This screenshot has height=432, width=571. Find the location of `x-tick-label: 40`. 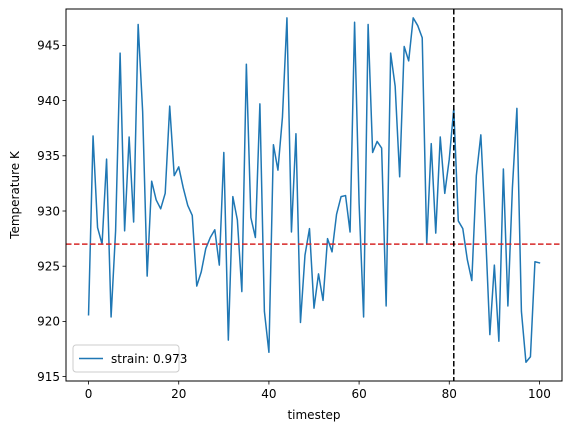

x-tick-label: 40 is located at coordinates (268, 394).